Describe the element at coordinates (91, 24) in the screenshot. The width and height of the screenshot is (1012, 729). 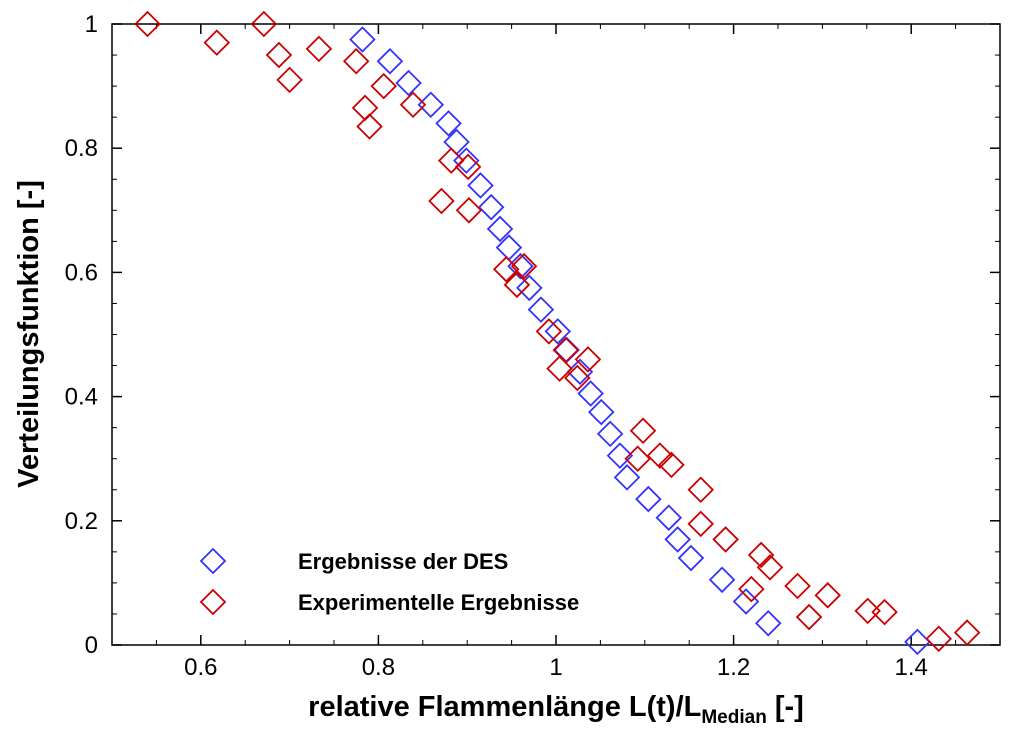
I see `y-tick-label: 1` at that location.